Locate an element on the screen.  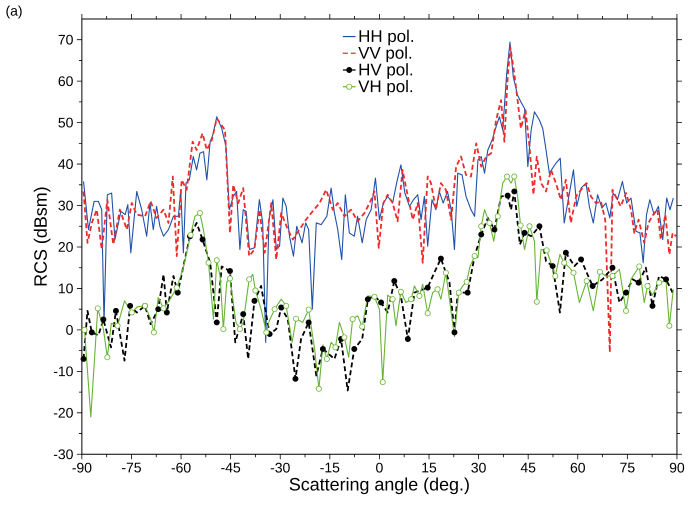
x-tick-label: -75 is located at coordinates (131, 467).